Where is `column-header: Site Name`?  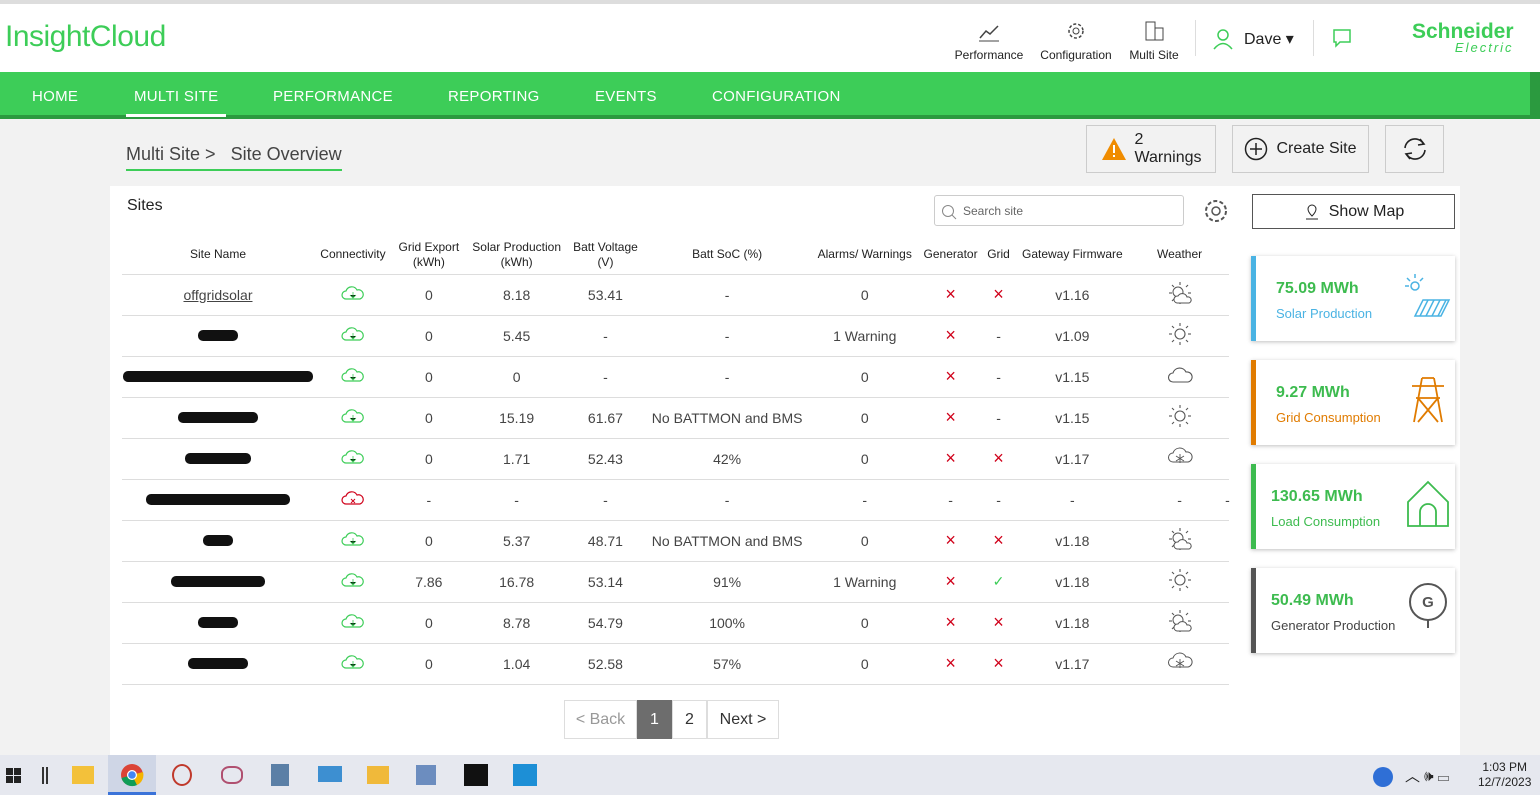
column-header: Site Name is located at coordinates (218, 255).